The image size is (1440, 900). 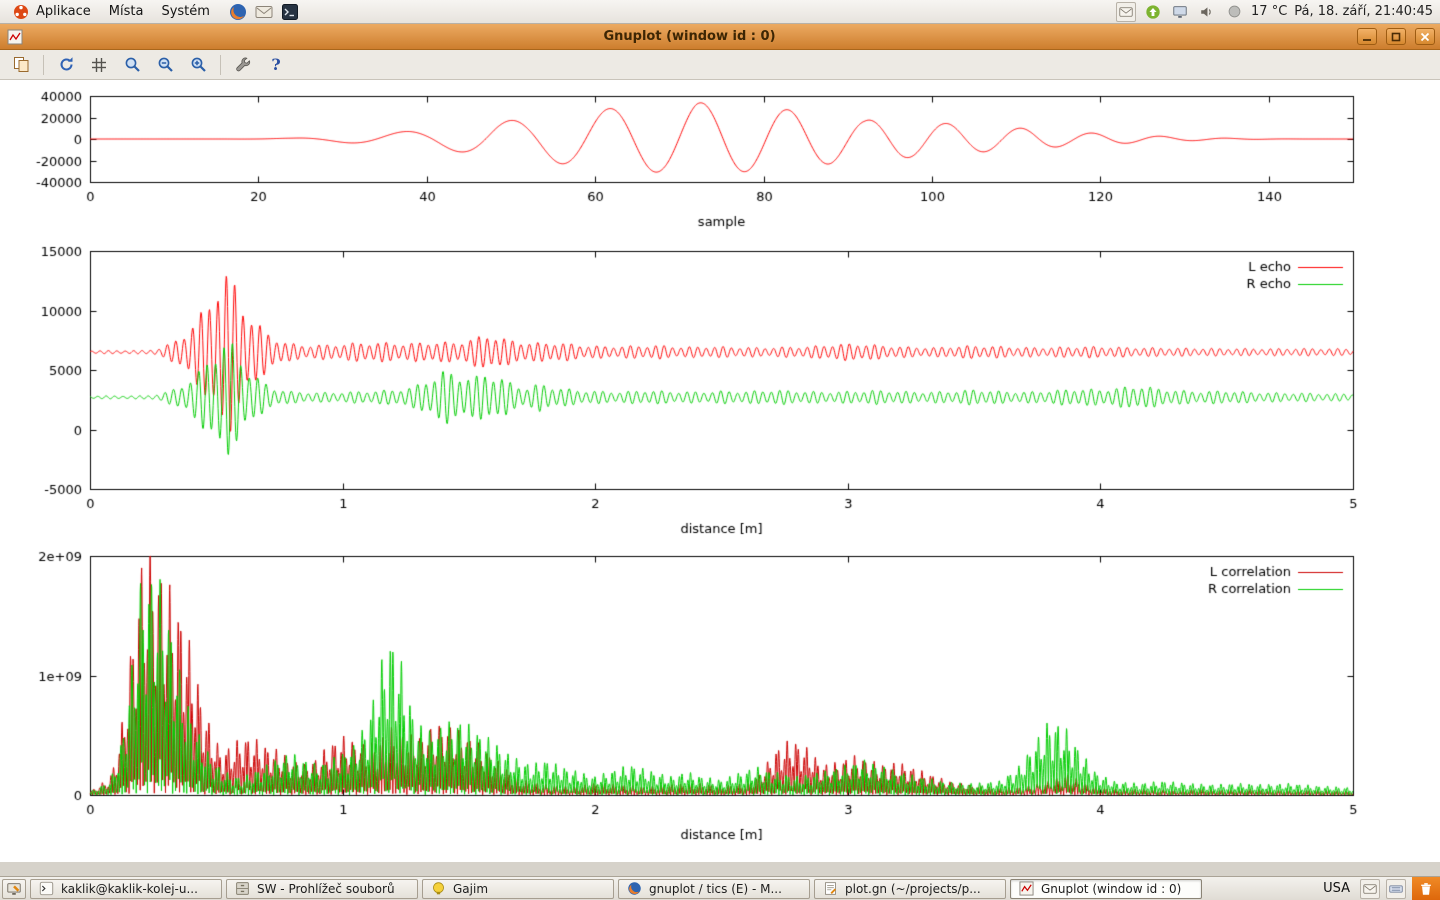 What do you see at coordinates (99, 65) in the screenshot?
I see `grid-icon` at bounding box center [99, 65].